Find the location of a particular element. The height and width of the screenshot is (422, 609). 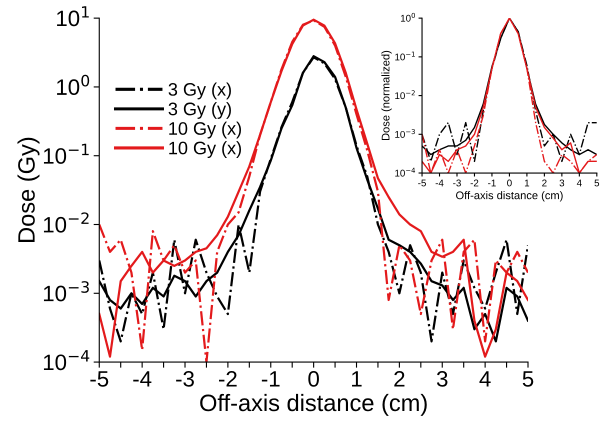

y-tick-label: 10$^{1}$ is located at coordinates (73, 16).